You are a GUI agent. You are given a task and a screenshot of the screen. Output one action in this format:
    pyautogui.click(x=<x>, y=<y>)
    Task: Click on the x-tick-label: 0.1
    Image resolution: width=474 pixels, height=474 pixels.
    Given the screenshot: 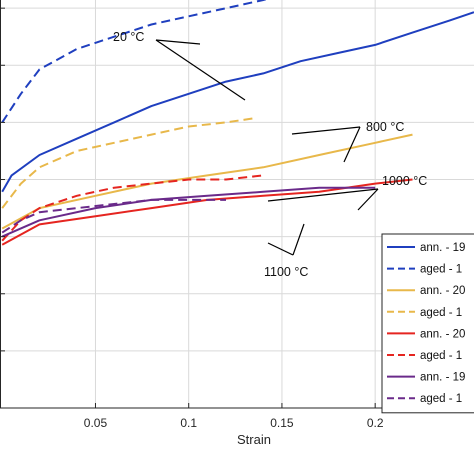 What is the action you would take?
    pyautogui.click(x=188, y=423)
    